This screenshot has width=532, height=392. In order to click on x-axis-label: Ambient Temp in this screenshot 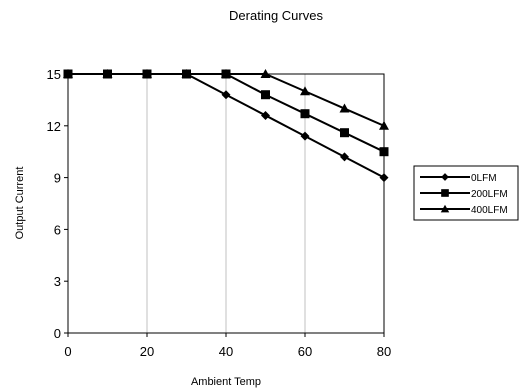, I will do `click(226, 382)`.